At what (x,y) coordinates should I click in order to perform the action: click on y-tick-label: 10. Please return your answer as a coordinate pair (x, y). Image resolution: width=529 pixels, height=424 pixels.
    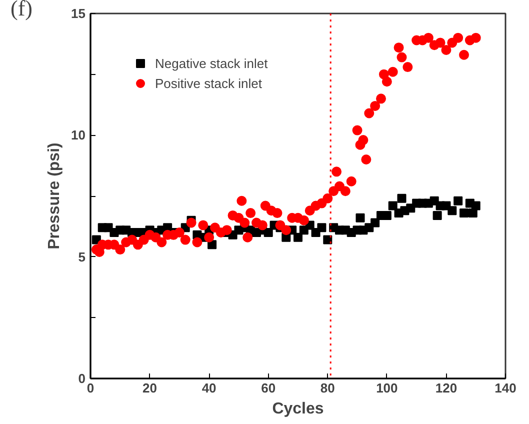
    Looking at the image, I should click on (78, 135).